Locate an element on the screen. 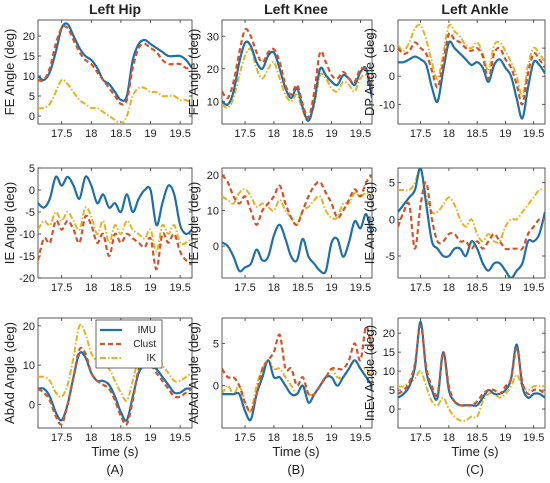 This screenshot has width=550, height=483. series-line-clust-abad-hip is located at coordinates (115, 386).